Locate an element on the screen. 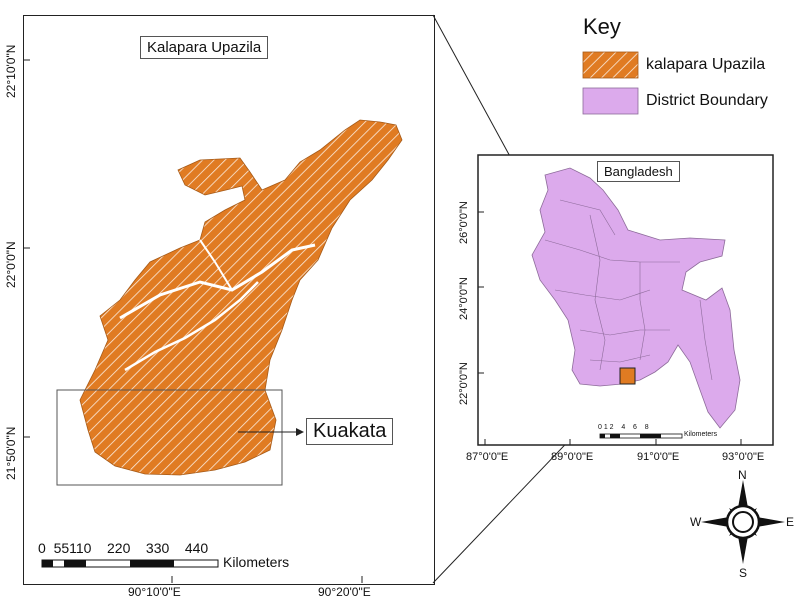  inset-scale-bar is located at coordinates (641, 436).